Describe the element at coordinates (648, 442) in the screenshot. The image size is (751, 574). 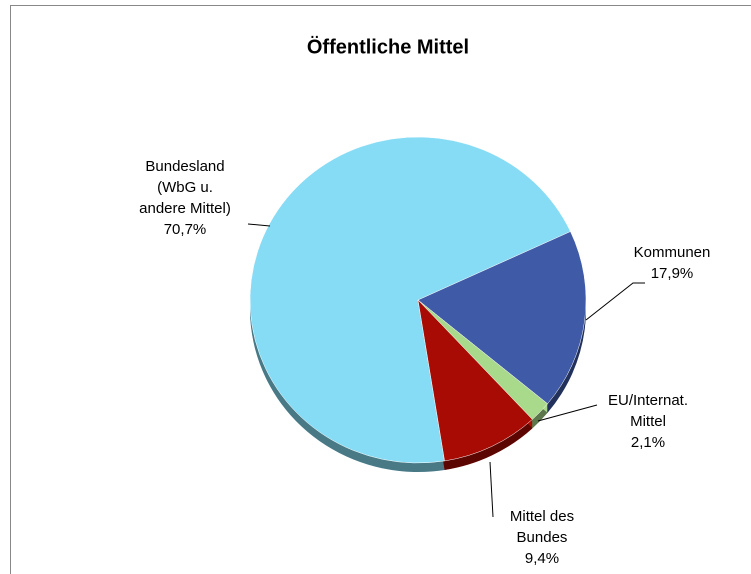
I see `value-label: 2,1%` at that location.